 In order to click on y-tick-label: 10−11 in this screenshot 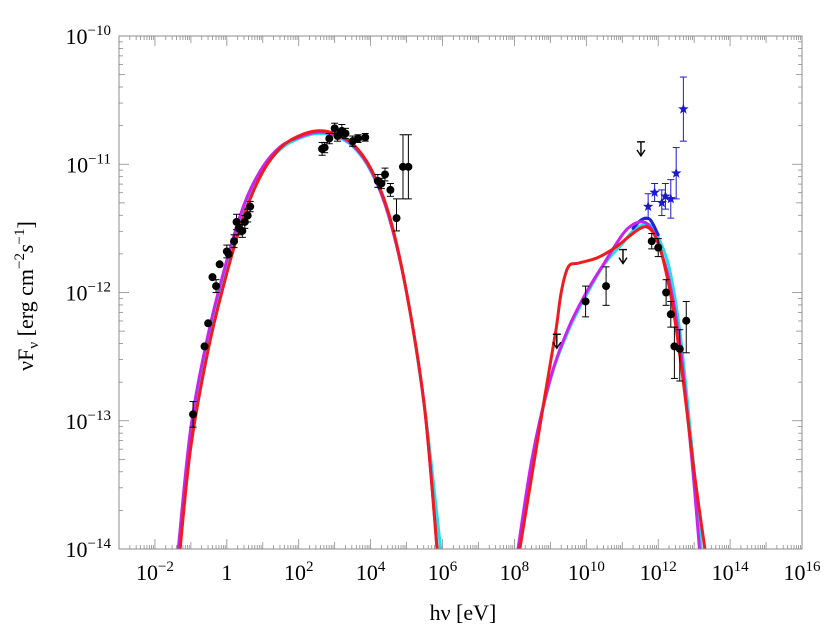, I will do `click(88, 164)`.